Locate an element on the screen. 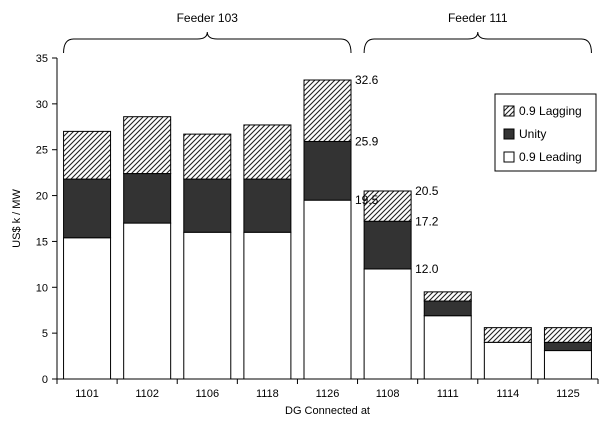 The width and height of the screenshot is (601, 424). legend-label: 0.9 Leading is located at coordinates (550, 157).